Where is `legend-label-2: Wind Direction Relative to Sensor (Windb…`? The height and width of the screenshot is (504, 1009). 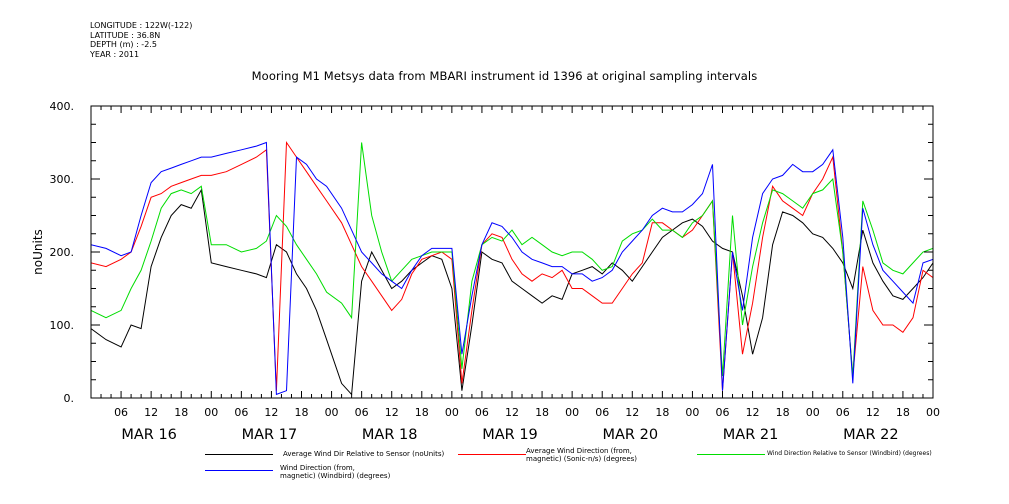 legend-label-2: Wind Direction Relative to Sensor (Windb… is located at coordinates (849, 453).